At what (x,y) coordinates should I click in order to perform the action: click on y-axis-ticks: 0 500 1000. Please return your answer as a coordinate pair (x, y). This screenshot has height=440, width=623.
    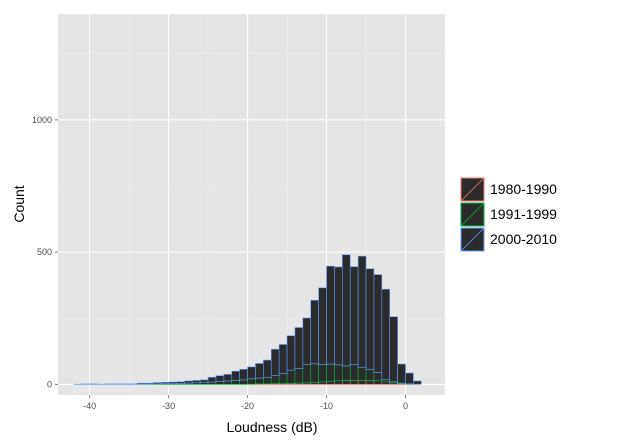
    Looking at the image, I should click on (45, 252).